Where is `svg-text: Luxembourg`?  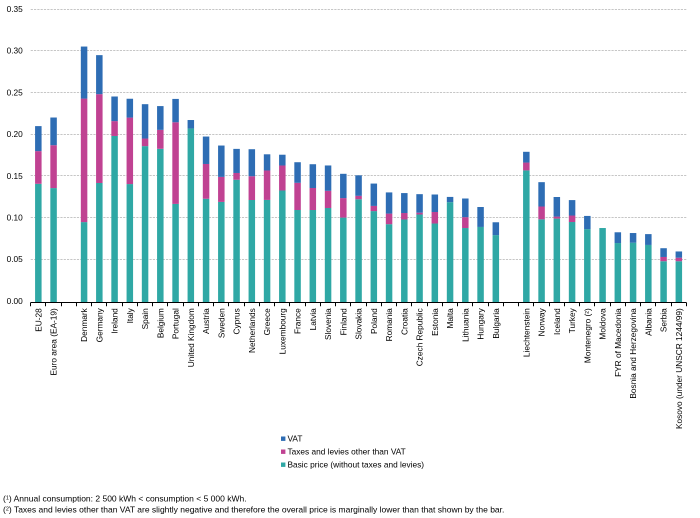 svg-text: Luxembourg is located at coordinates (282, 331).